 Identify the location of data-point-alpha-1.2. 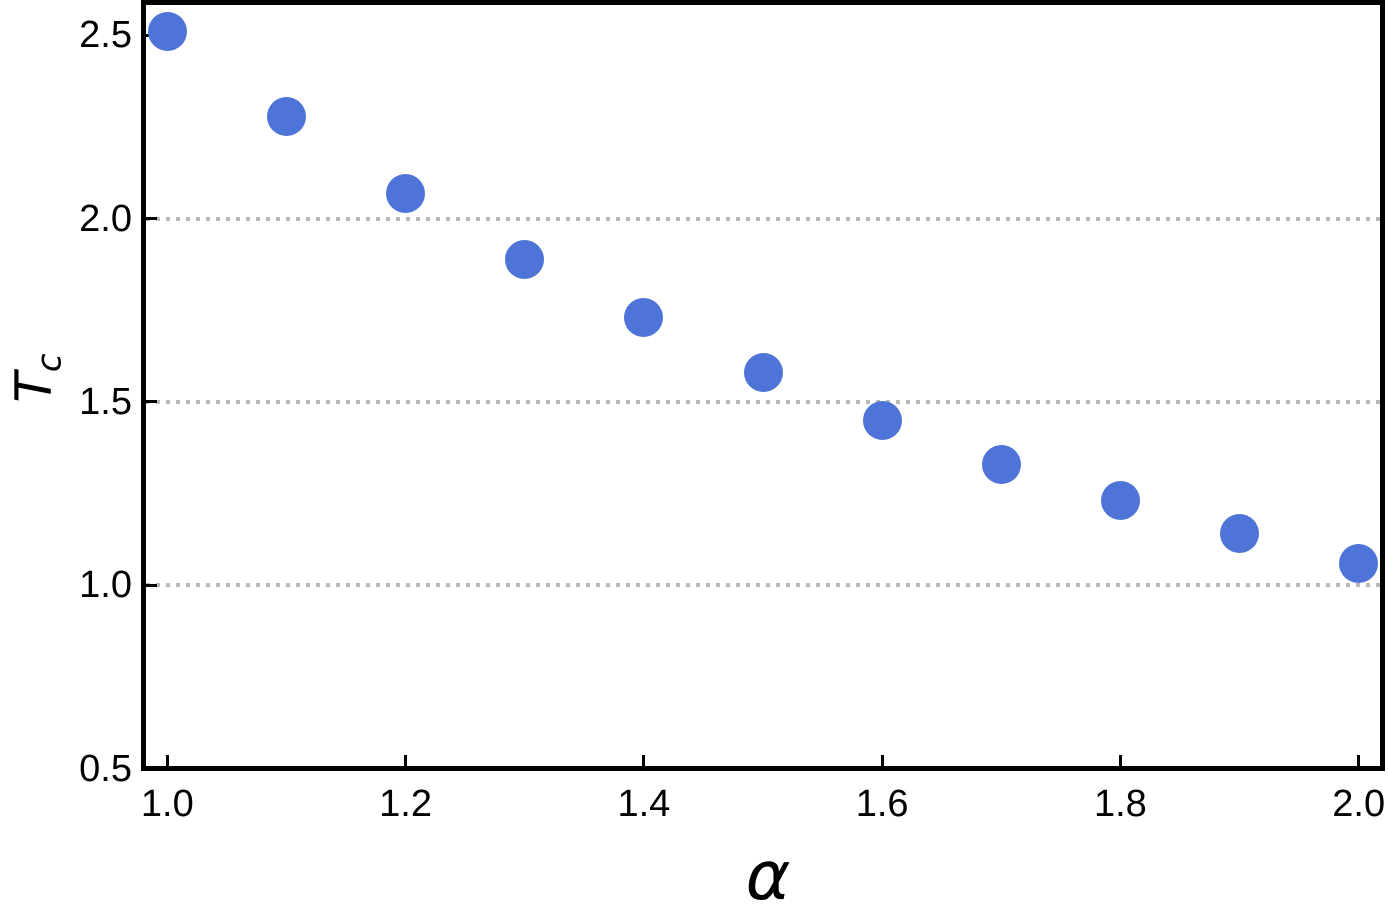
(406, 193).